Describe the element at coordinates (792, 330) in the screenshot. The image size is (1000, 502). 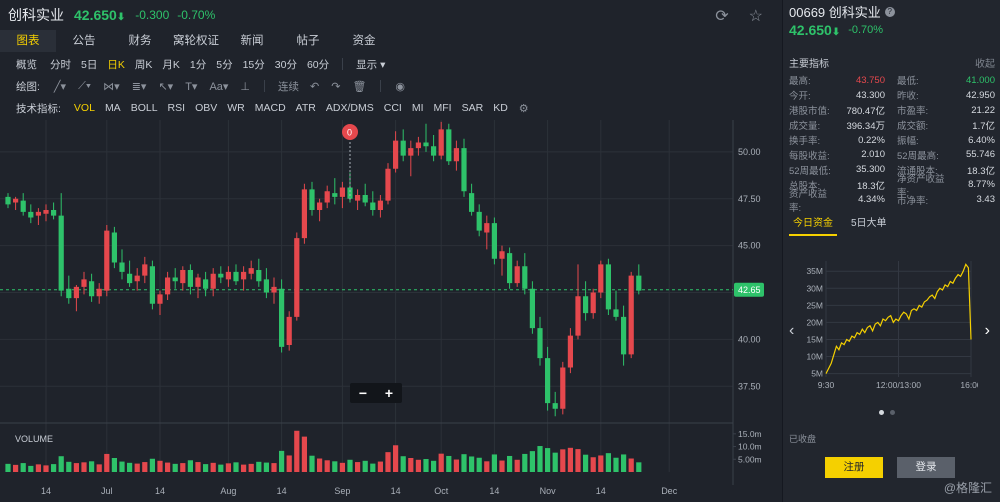
I see `prev-arrow-icon: ‹` at that location.